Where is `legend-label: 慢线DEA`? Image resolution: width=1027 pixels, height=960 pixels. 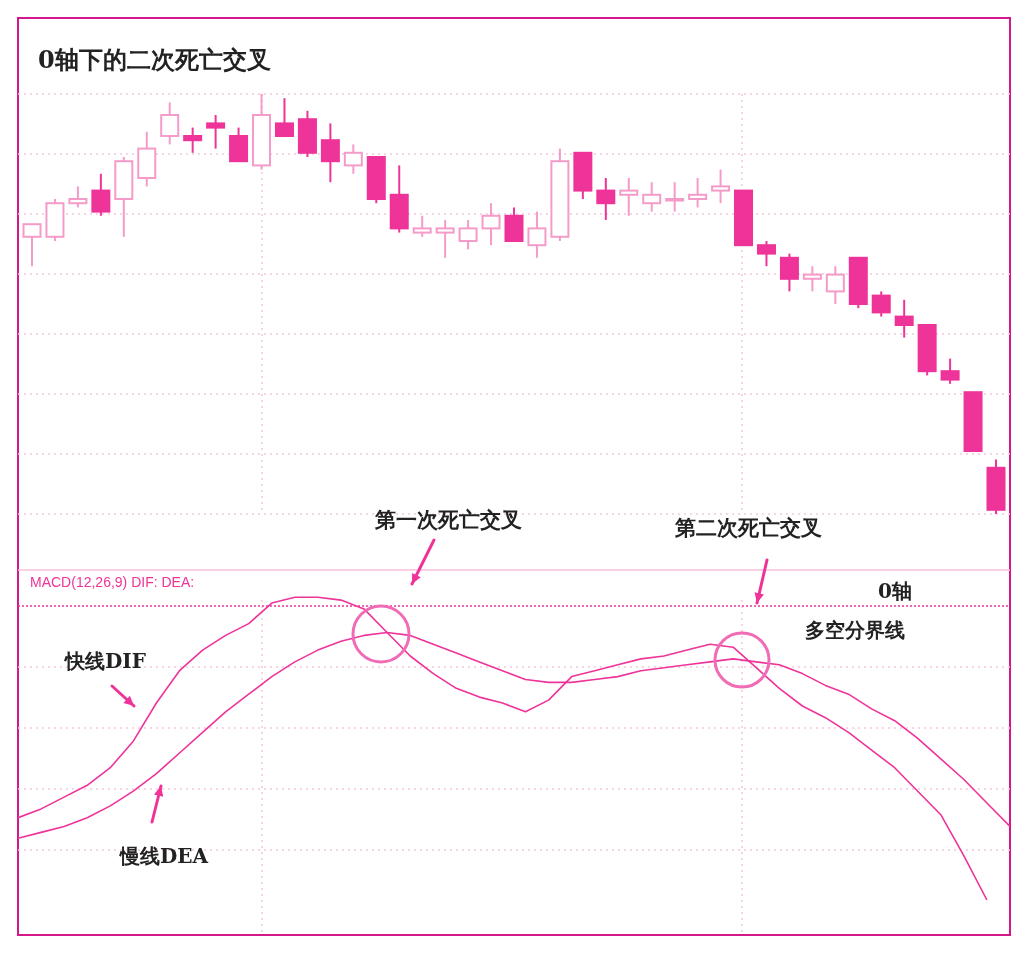
legend-label: 慢线DEA is located at coordinates (164, 856).